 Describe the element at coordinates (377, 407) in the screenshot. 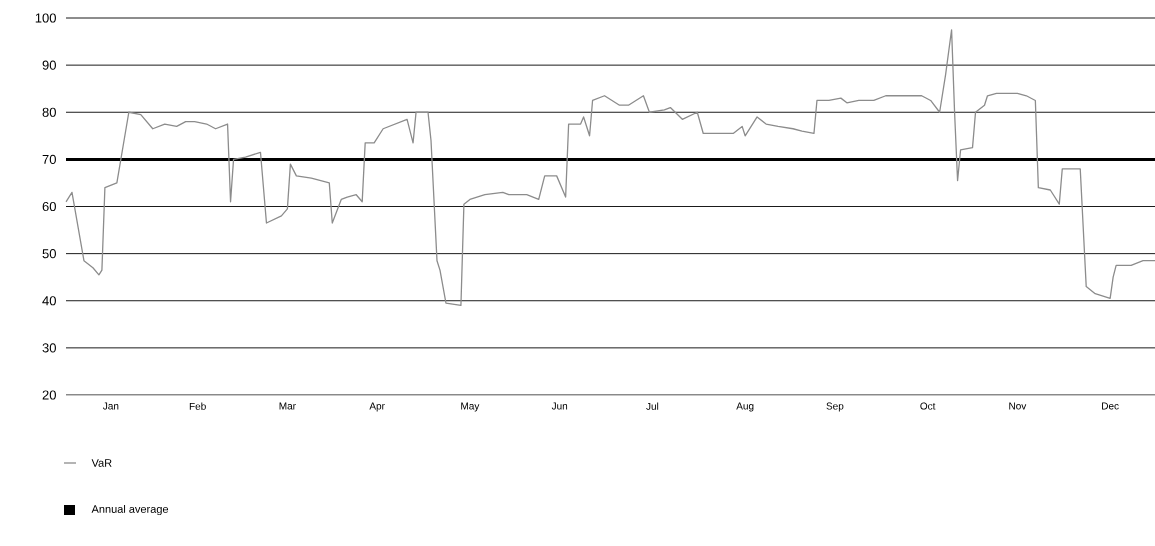

I see `x-tick-label: Apr` at that location.